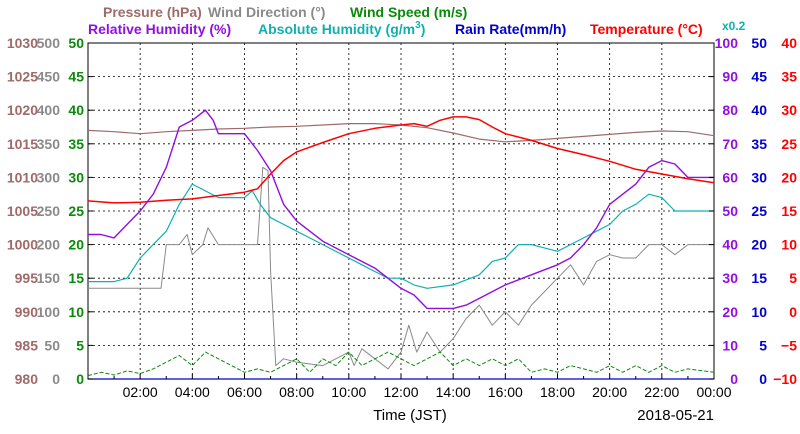  Describe the element at coordinates (27, 312) in the screenshot. I see `y-tick-label-pressure: 990` at that location.